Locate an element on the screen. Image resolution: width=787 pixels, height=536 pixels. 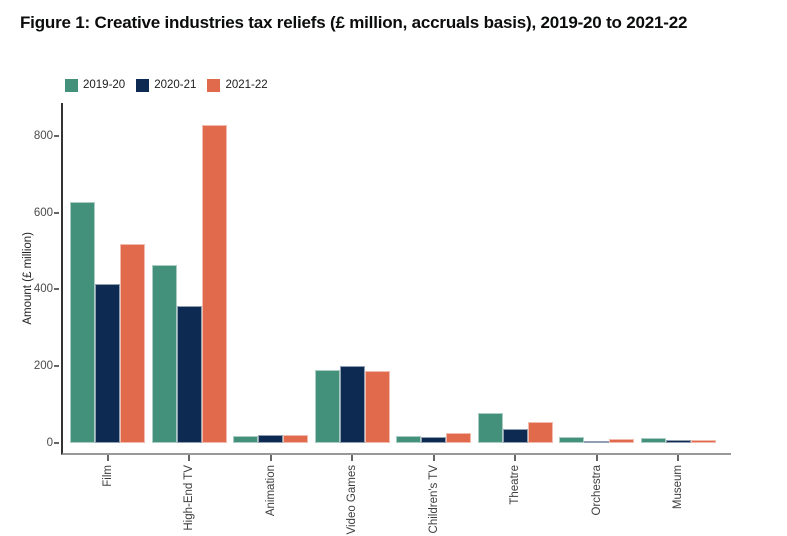
chart-legend: 2019-20 2020-21 2021-22 is located at coordinates (166, 85).